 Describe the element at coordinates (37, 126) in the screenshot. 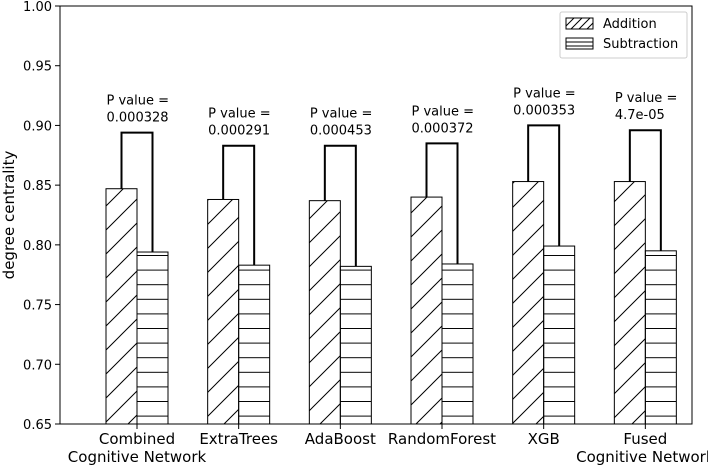

I see `y-tick-label: 0.90` at that location.